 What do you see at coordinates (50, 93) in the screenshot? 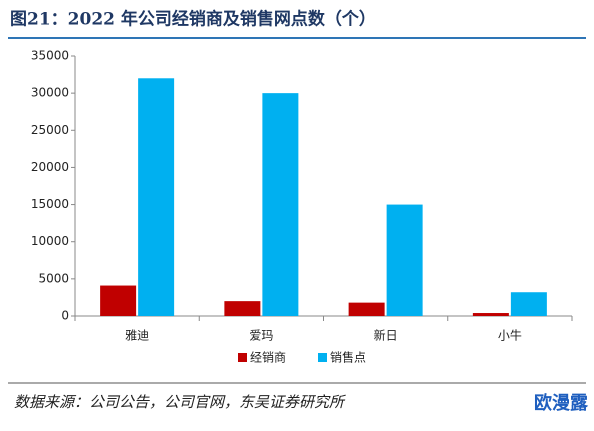
I see `y-tick-label: 30000` at bounding box center [50, 93].